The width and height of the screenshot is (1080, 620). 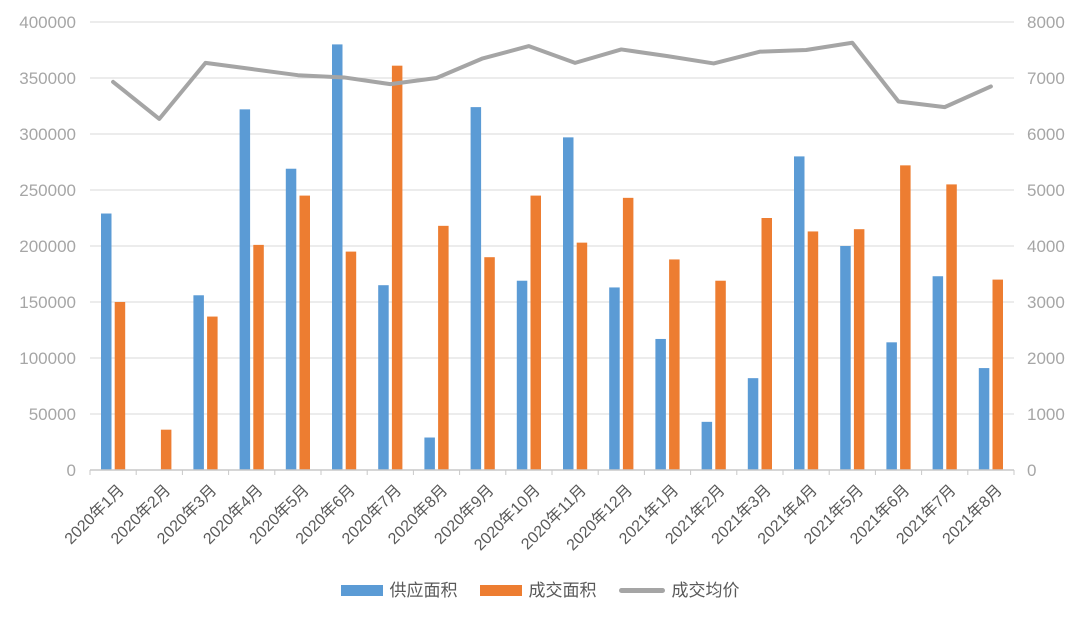 I want to click on price-polyline, so click(x=552, y=80).